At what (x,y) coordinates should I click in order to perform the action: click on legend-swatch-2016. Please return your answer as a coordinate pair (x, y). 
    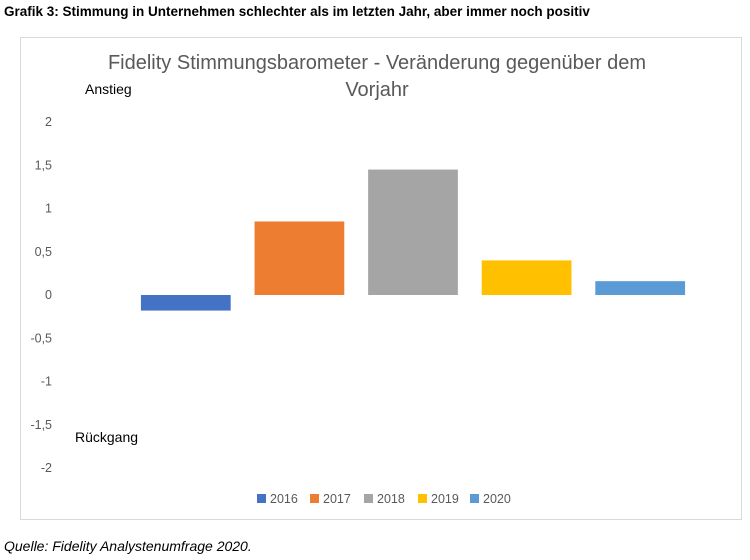
    Looking at the image, I should click on (261, 498).